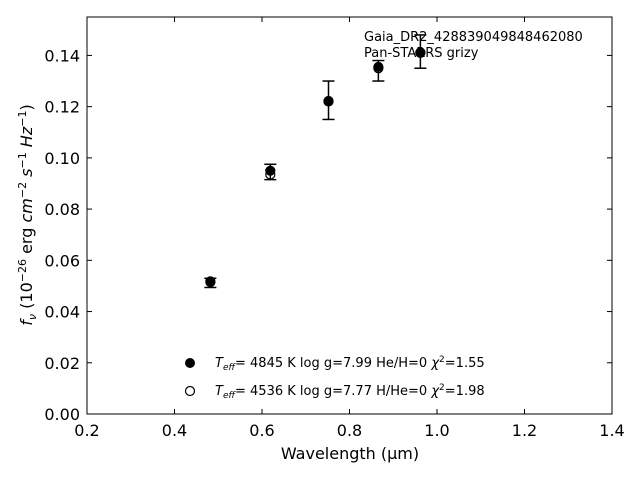  What do you see at coordinates (62, 363) in the screenshot?
I see `y-tick-label: 0.02` at bounding box center [62, 363].